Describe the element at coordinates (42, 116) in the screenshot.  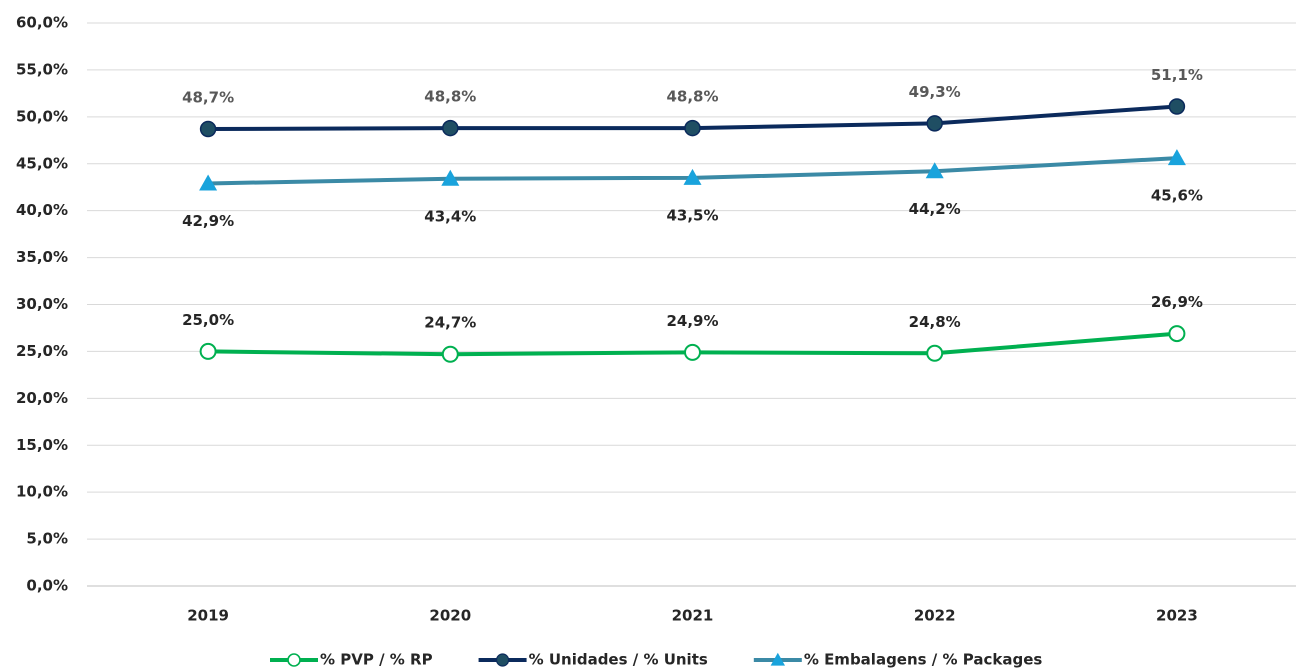
I see `y-tick-label: 50,0%` at that location.